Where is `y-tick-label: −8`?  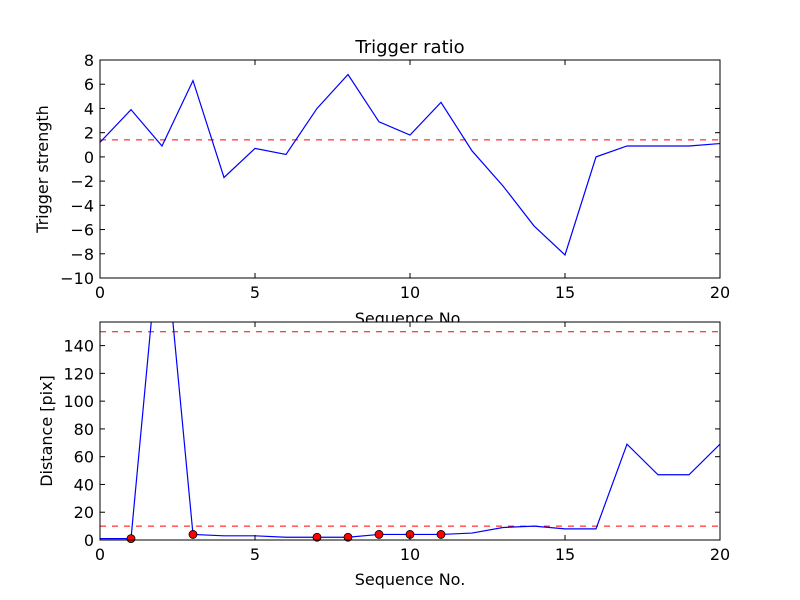 y-tick-label: −8 is located at coordinates (82, 254).